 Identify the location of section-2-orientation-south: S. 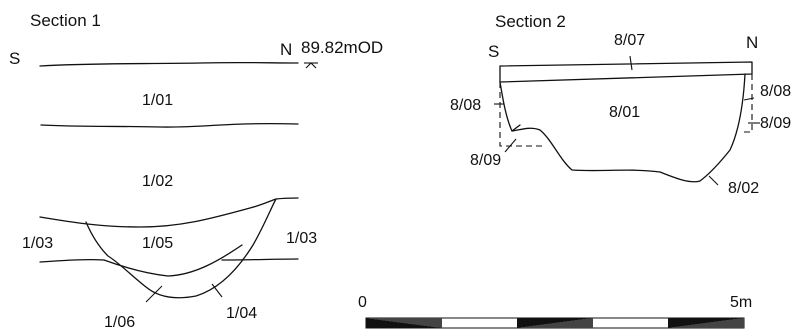
(493, 51).